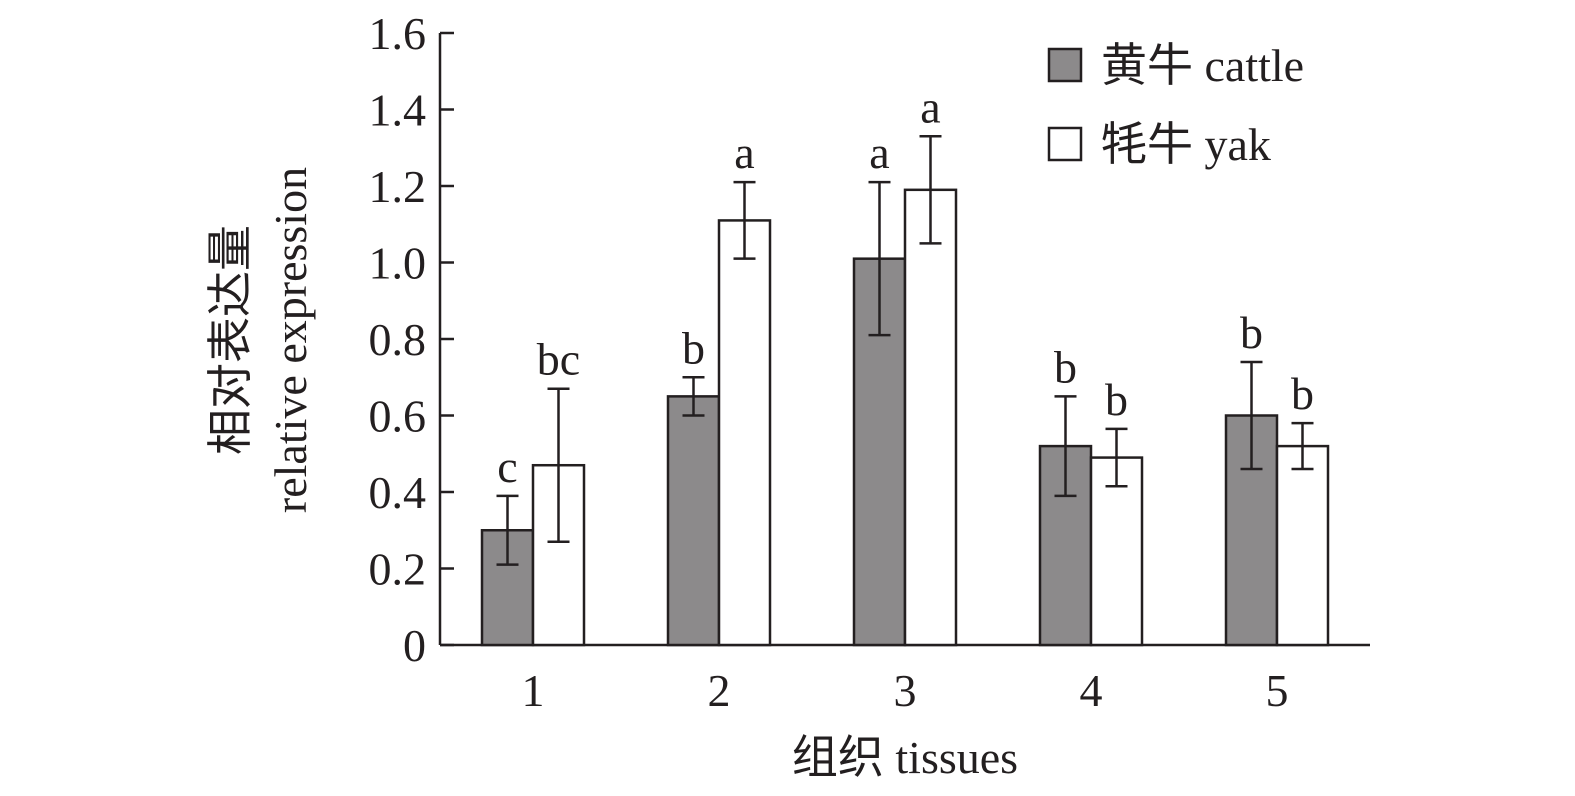  I want to click on x-axis-label: 组织 tissues, so click(905, 757).